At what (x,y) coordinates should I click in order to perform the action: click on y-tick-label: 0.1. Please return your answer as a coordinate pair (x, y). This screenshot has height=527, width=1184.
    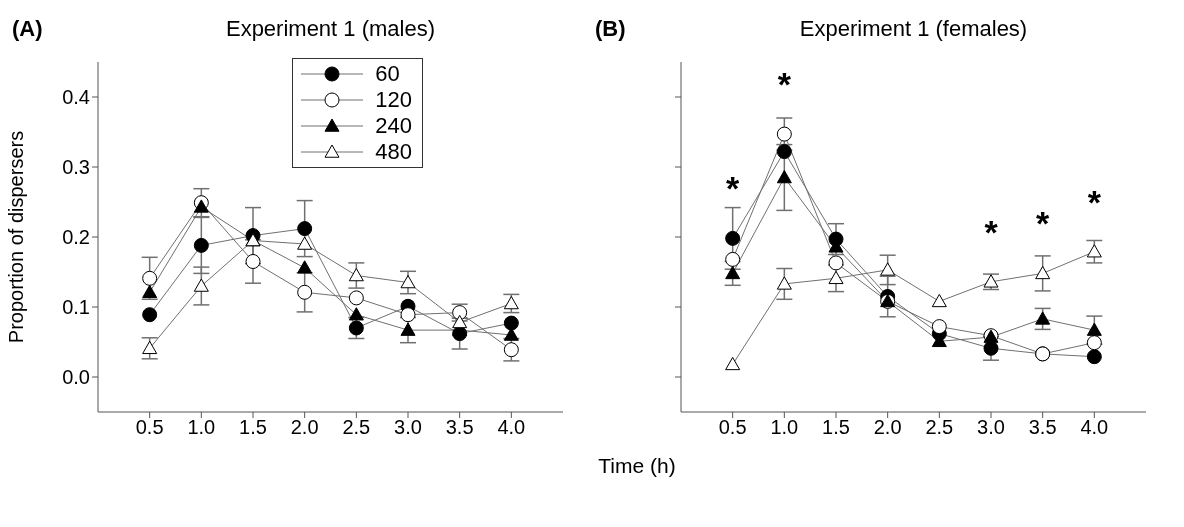
    Looking at the image, I should click on (76, 307).